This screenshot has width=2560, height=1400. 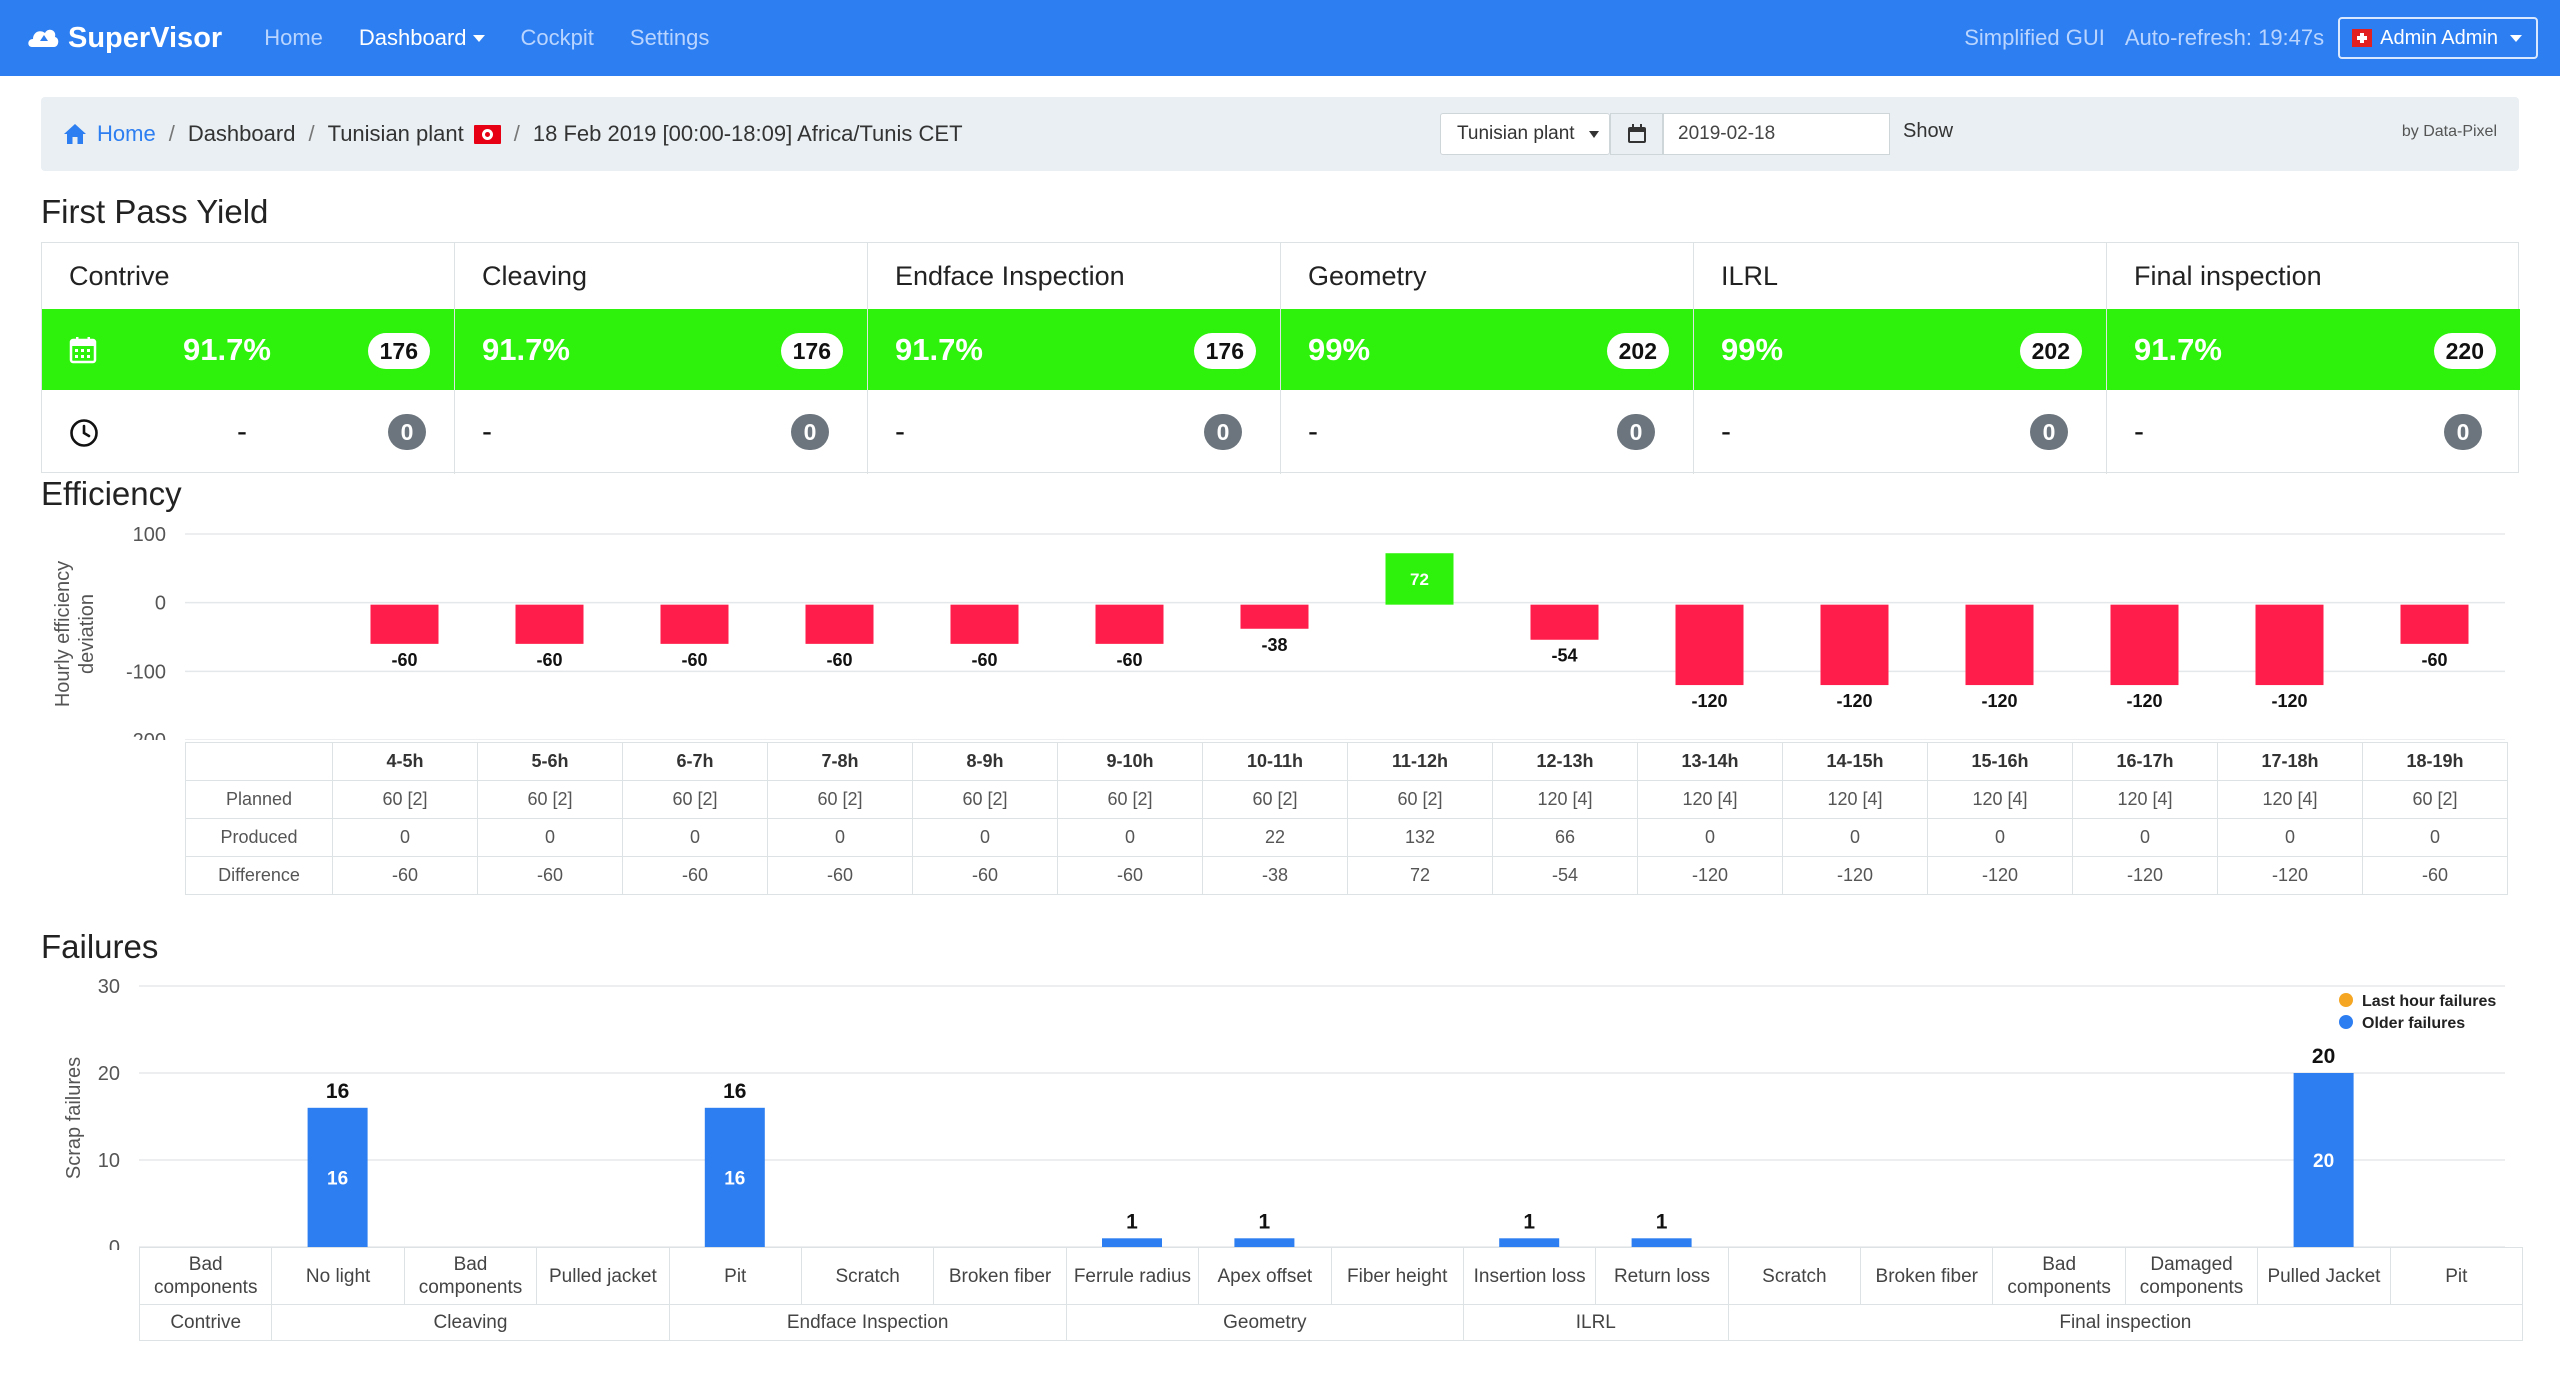 I want to click on user-menu-button: Admin Admin, so click(x=2438, y=38).